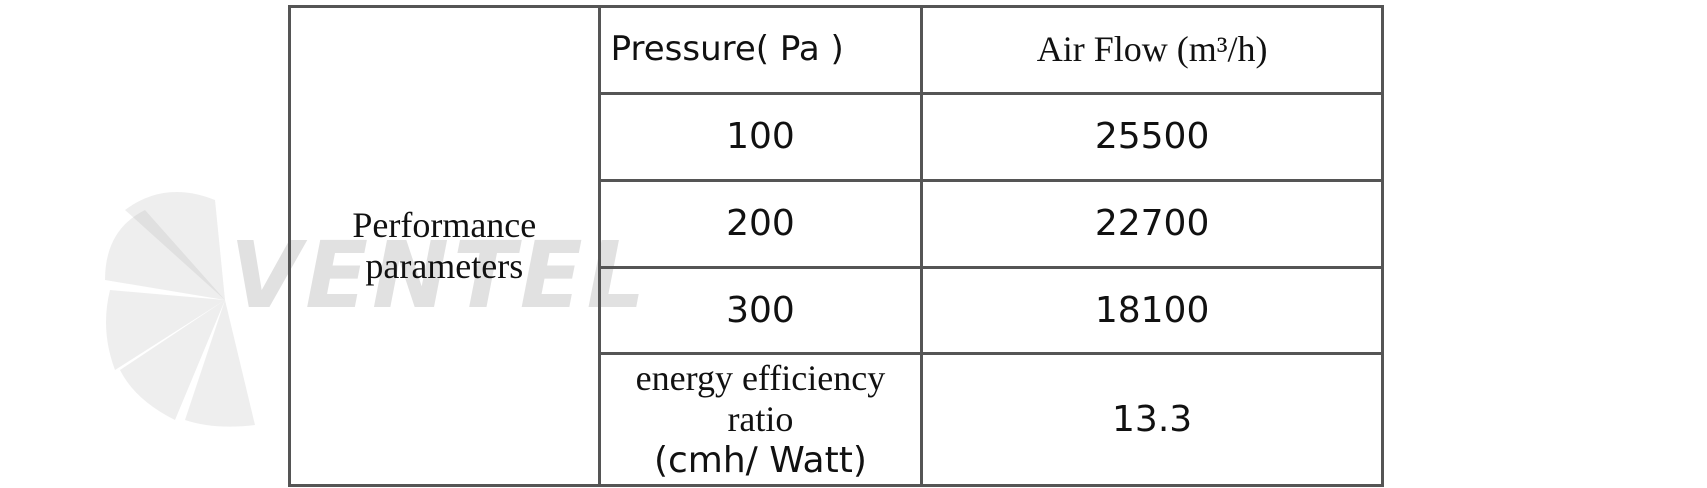 The height and width of the screenshot is (488, 1707). I want to click on cell-text: 100, so click(760, 137).